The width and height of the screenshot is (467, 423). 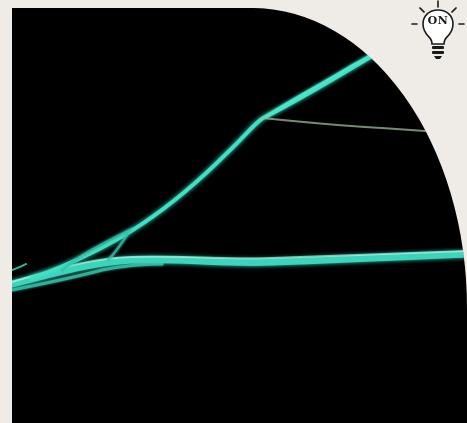 I want to click on fiber-lower-strand, so click(x=88, y=277).